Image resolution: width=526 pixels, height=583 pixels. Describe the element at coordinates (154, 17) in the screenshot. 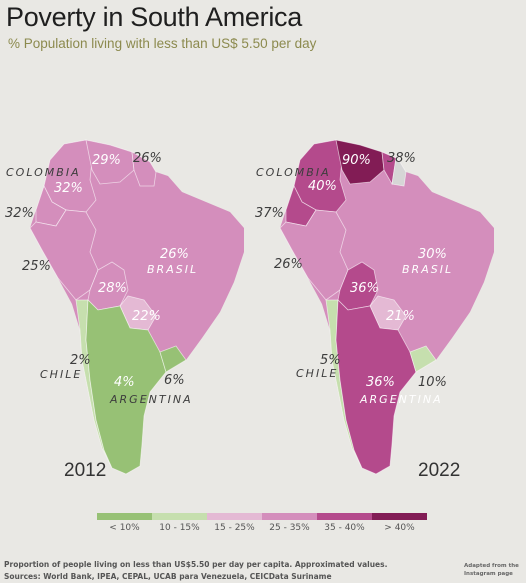

I see `page-title: Poverty in South America` at that location.